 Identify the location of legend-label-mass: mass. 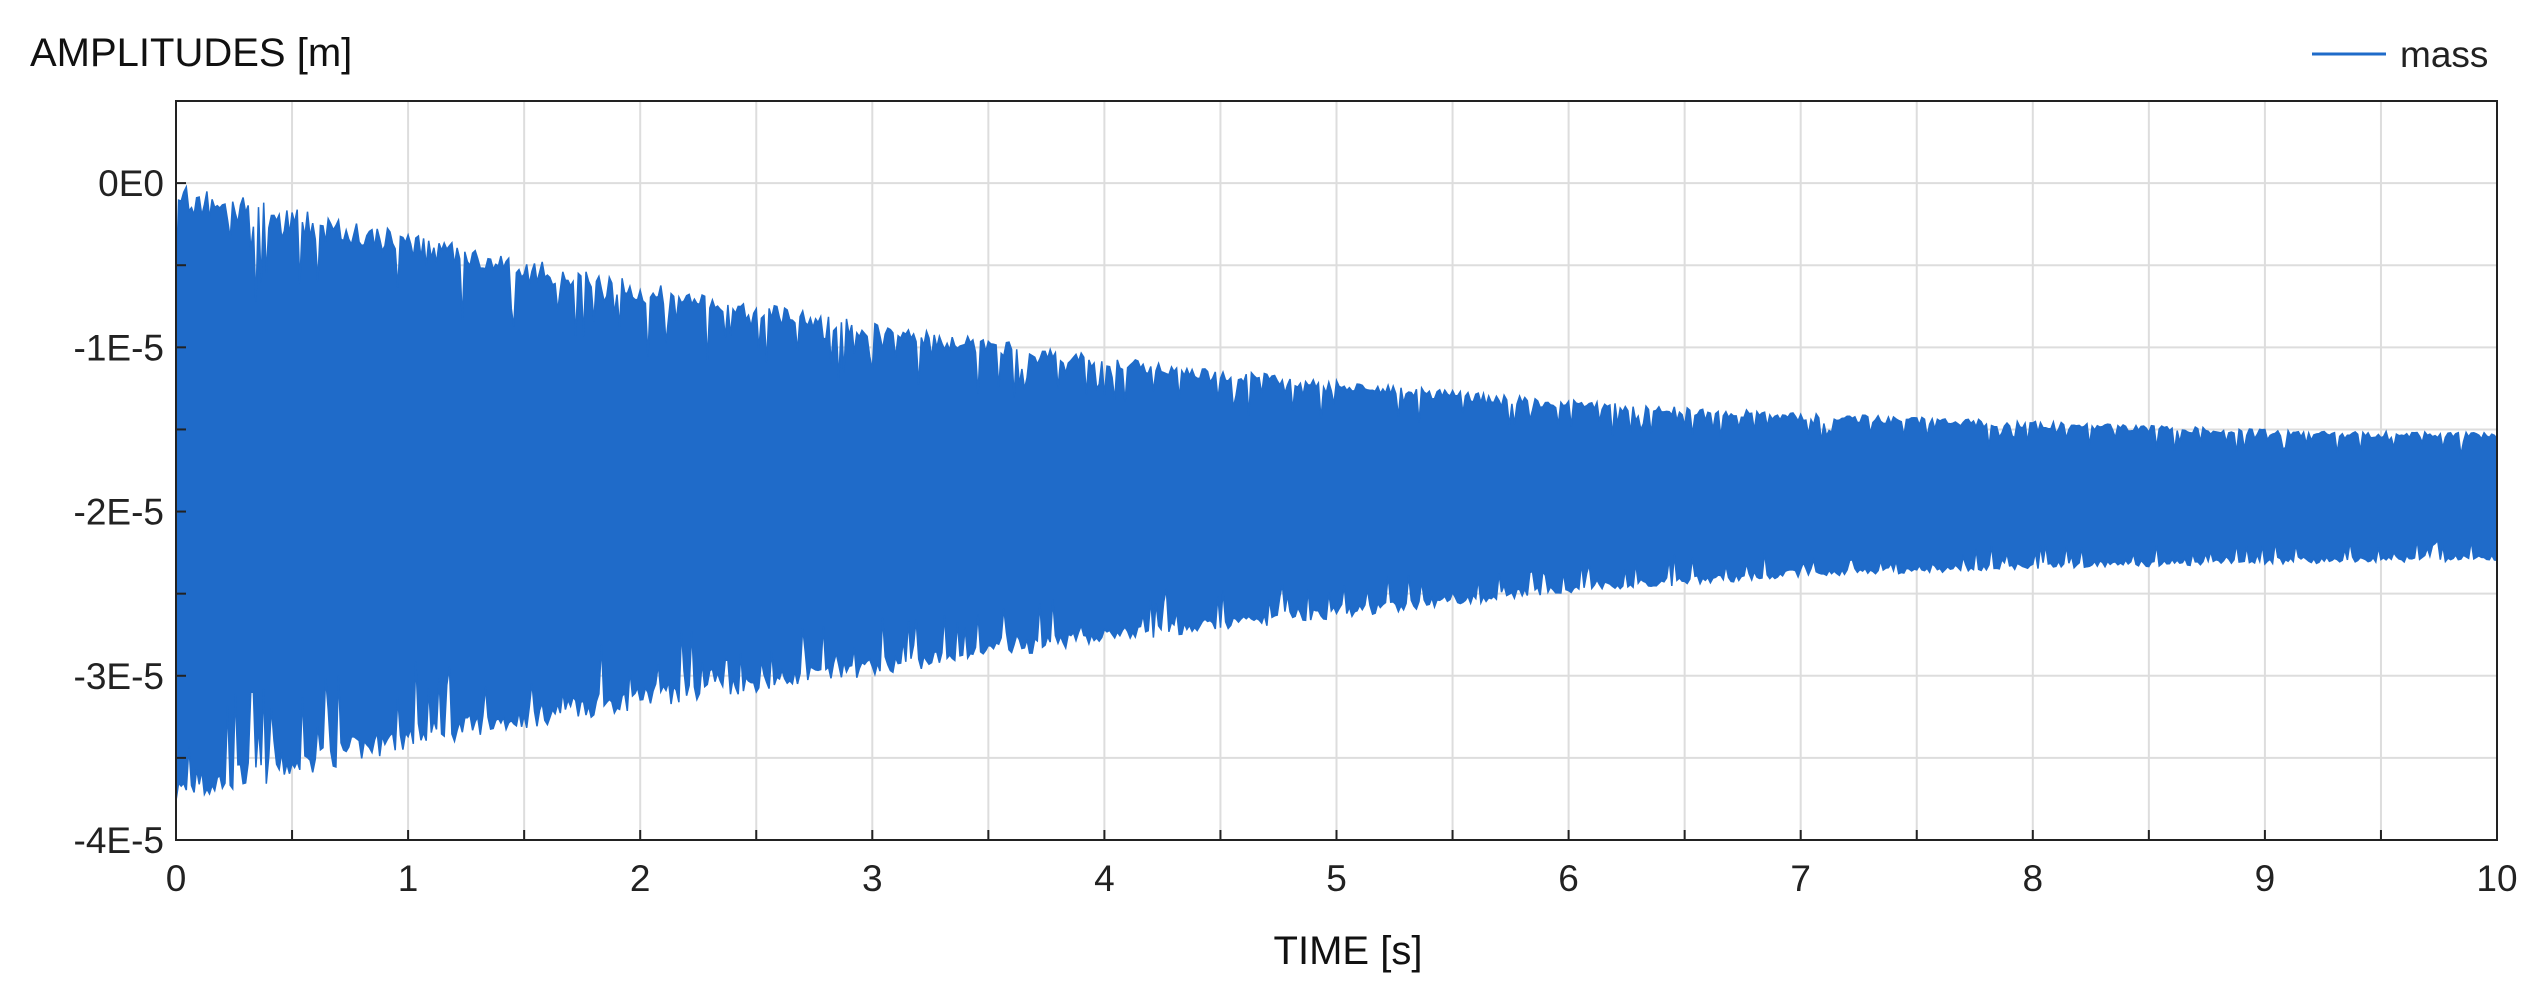
(2444, 54).